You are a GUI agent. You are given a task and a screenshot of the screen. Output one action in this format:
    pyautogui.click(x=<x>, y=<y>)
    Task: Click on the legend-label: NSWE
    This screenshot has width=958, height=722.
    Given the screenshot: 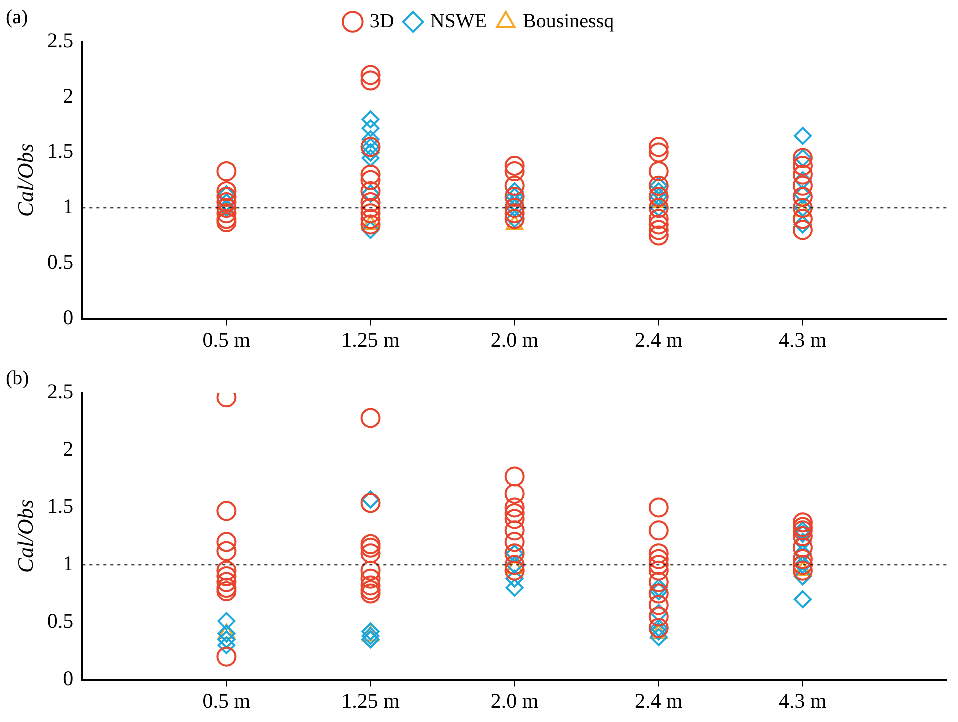 What is the action you would take?
    pyautogui.click(x=458, y=21)
    